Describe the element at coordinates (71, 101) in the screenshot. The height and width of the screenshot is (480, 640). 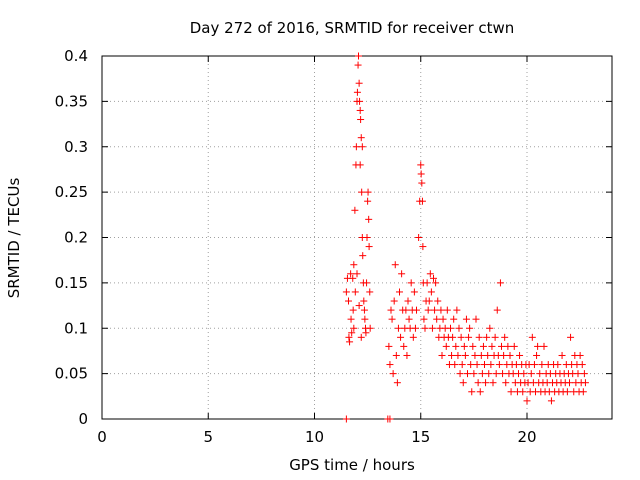
I see `y-tick-label: 0.35` at that location.